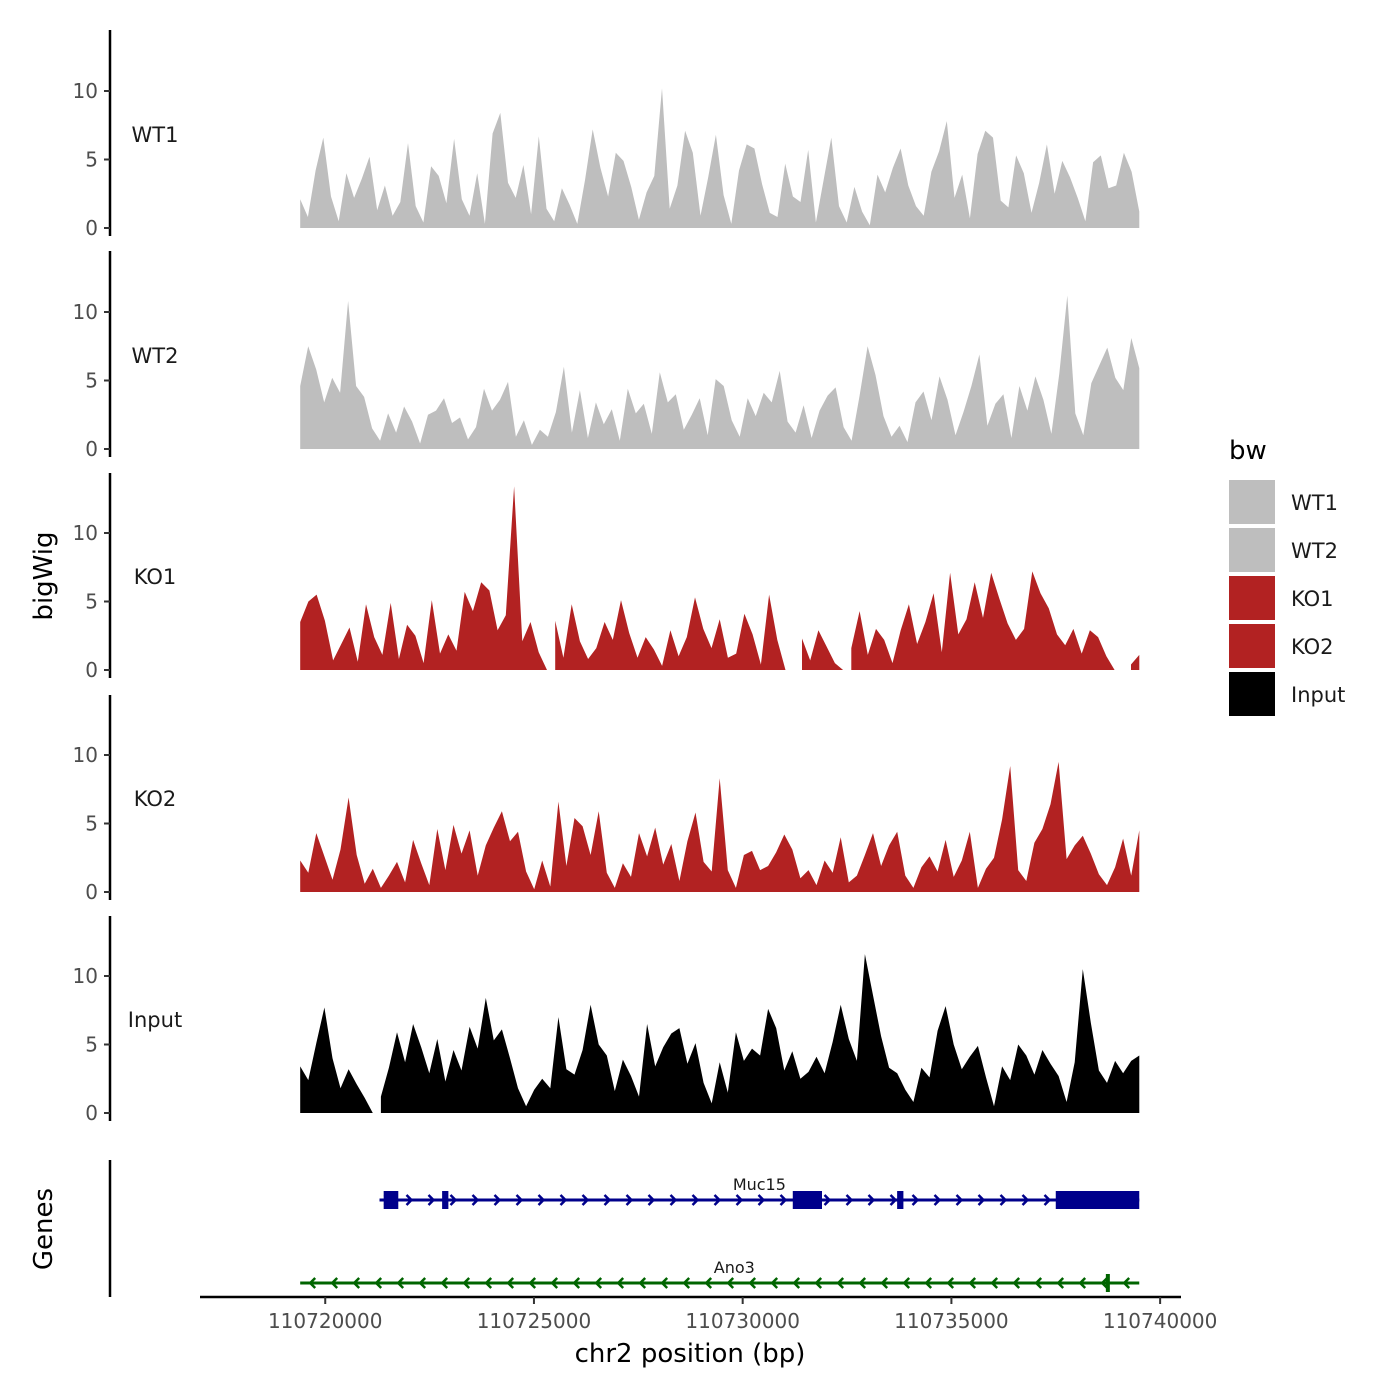 The height and width of the screenshot is (1400, 1400). I want to click on legend-label: KO2, so click(1312, 647).